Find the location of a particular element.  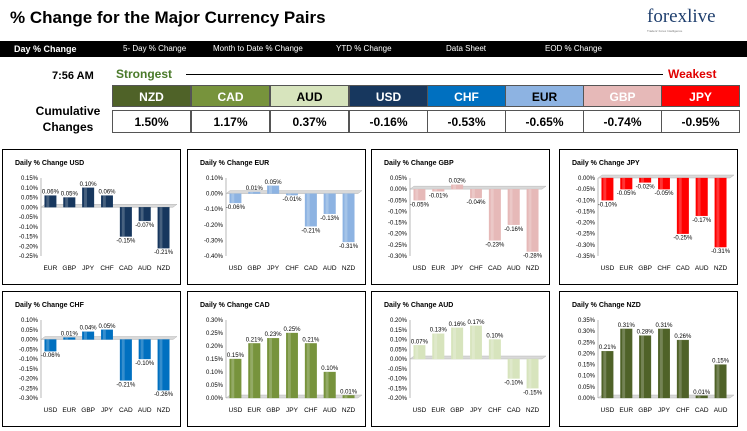

y-tick-label: 0.25% is located at coordinates (215, 334).